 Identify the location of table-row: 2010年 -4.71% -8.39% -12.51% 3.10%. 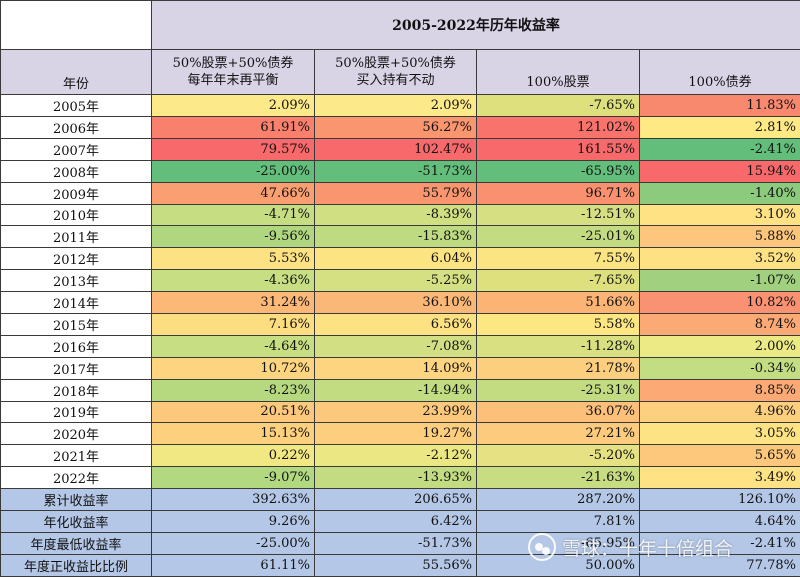
(400, 215).